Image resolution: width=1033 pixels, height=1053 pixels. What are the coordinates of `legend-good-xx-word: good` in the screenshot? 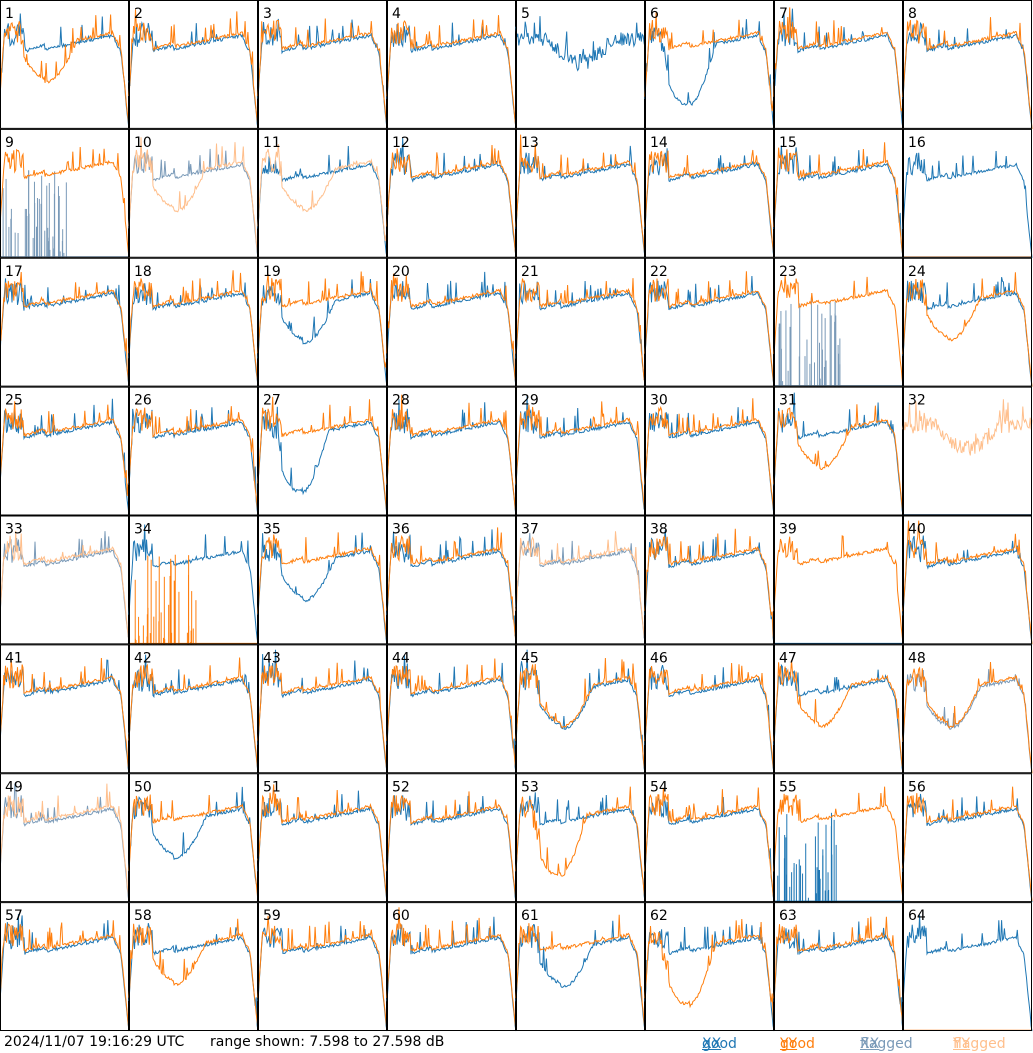 It's located at (719, 1044).